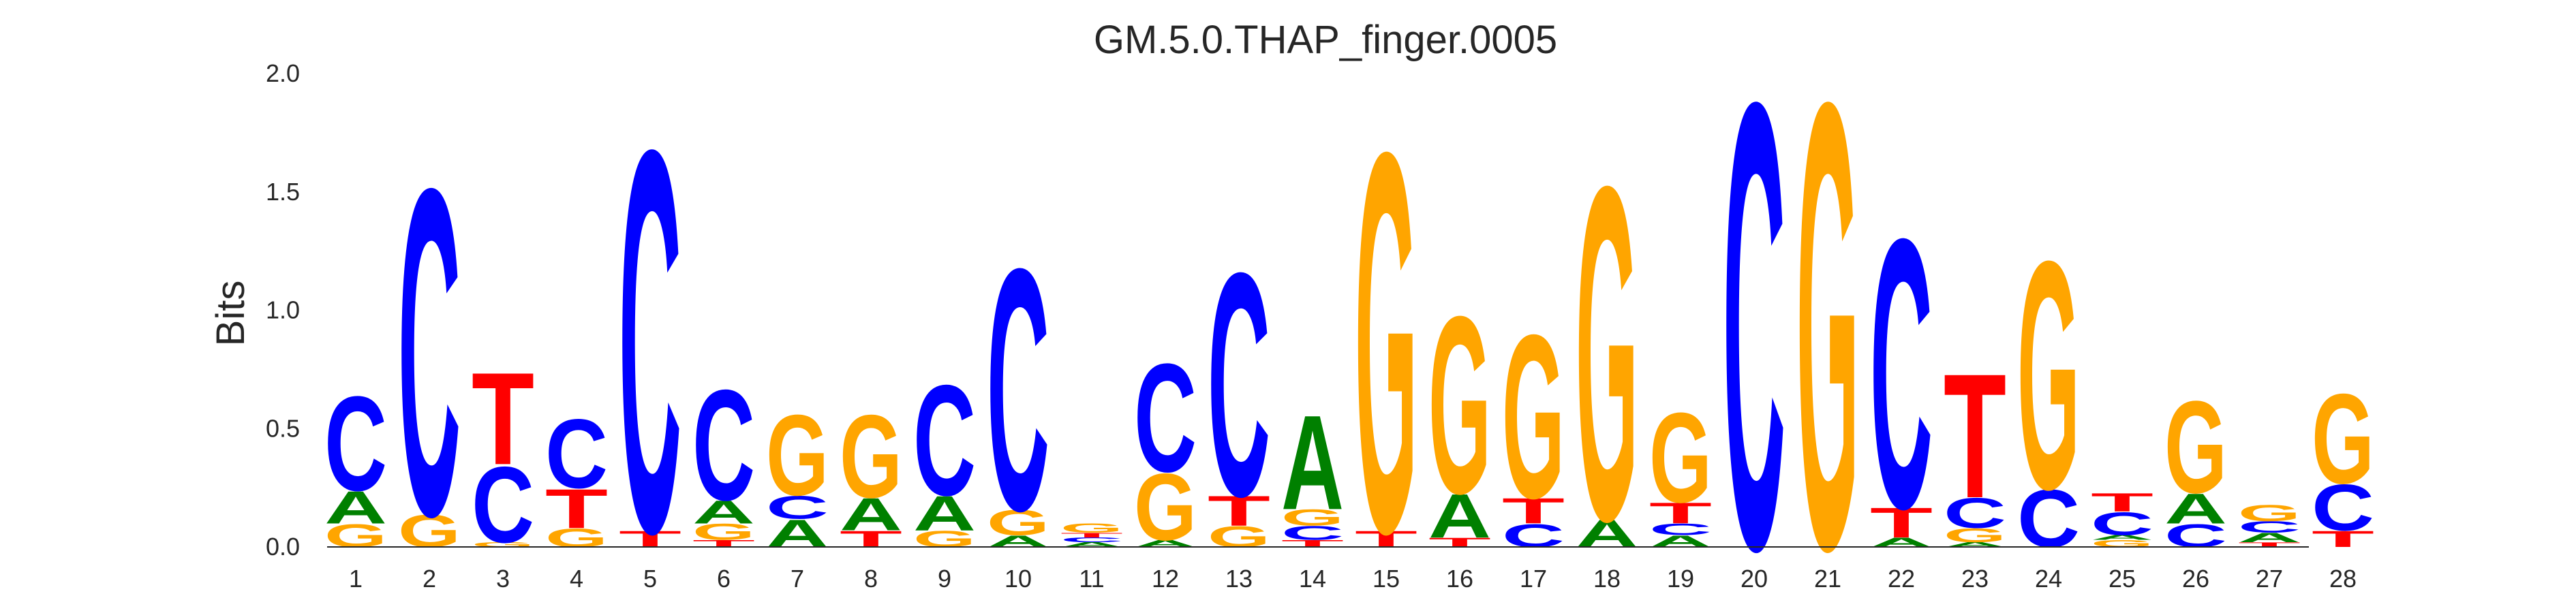 Image resolution: width=2576 pixels, height=613 pixels. What do you see at coordinates (1460, 579) in the screenshot?
I see `x-tick-label: 16` at bounding box center [1460, 579].